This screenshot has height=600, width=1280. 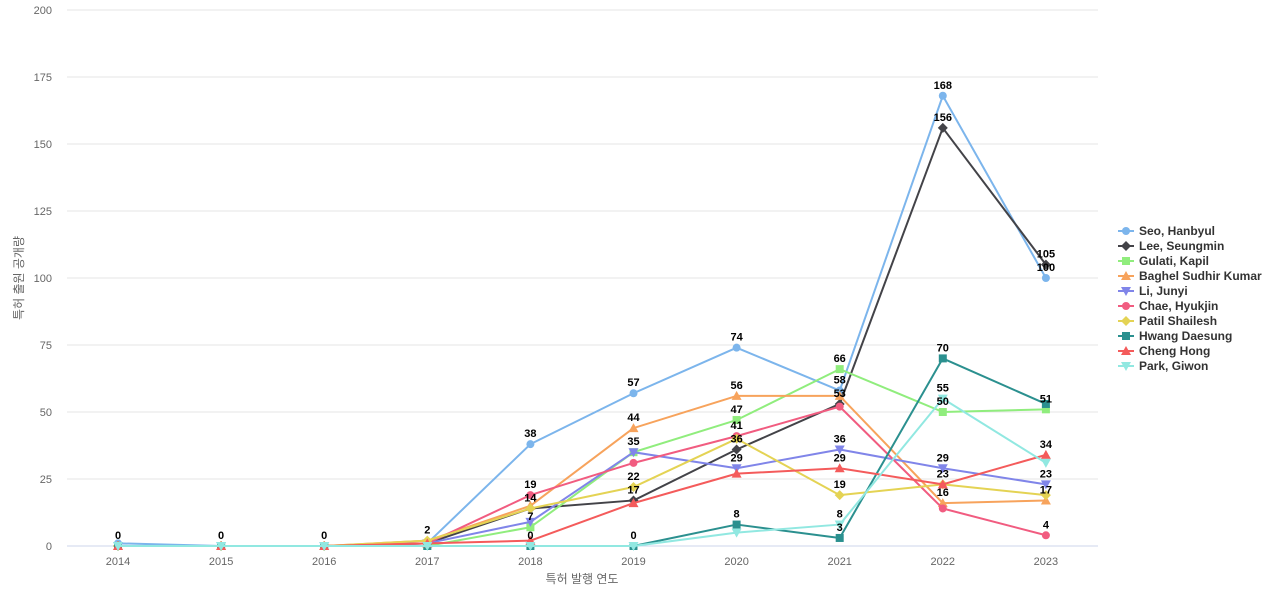 I want to click on legend-label: Patil Shailesh, so click(x=1178, y=321).